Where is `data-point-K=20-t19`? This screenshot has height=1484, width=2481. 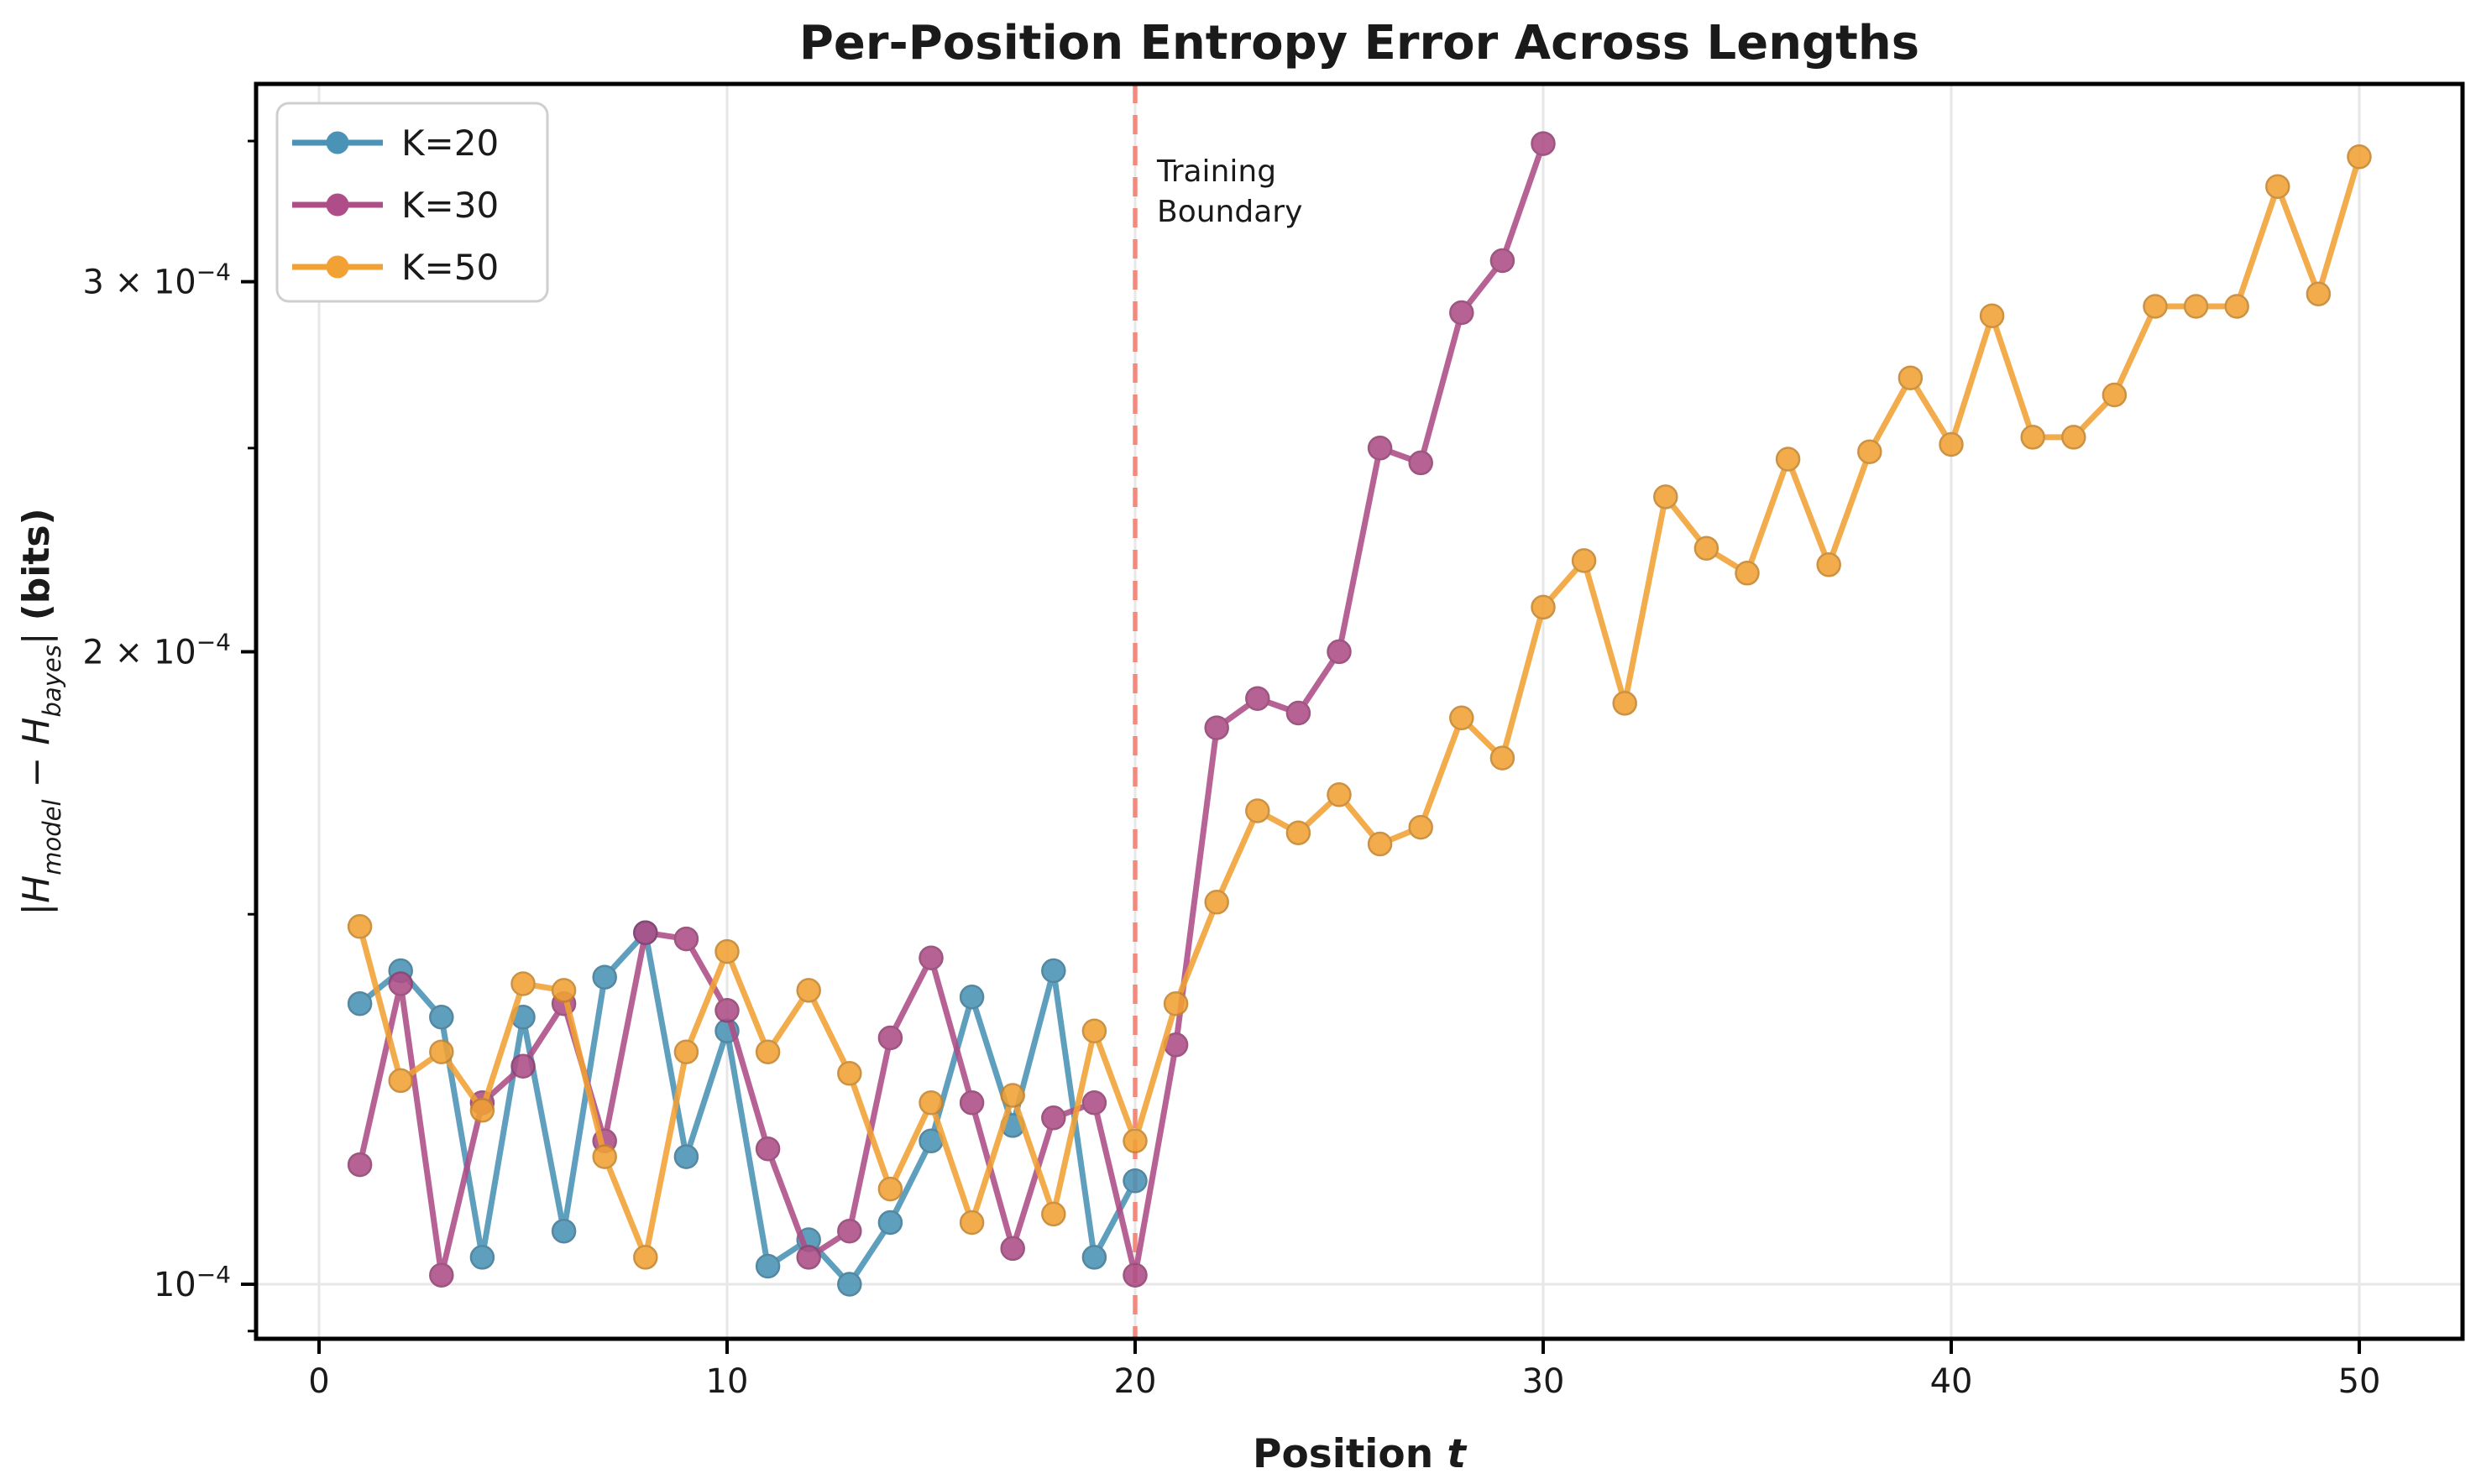
data-point-K=20-t19 is located at coordinates (1094, 1257).